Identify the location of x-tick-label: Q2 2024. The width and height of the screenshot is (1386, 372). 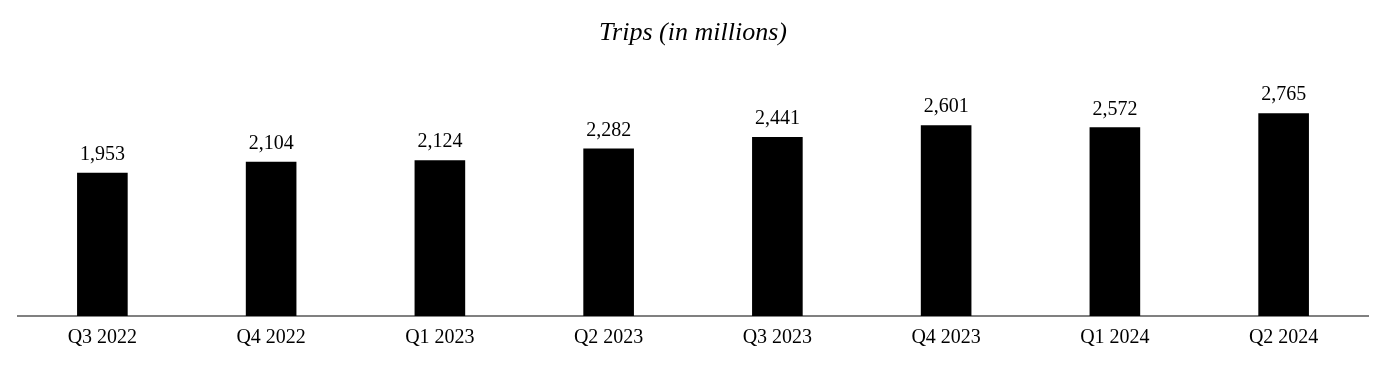
(1283, 336).